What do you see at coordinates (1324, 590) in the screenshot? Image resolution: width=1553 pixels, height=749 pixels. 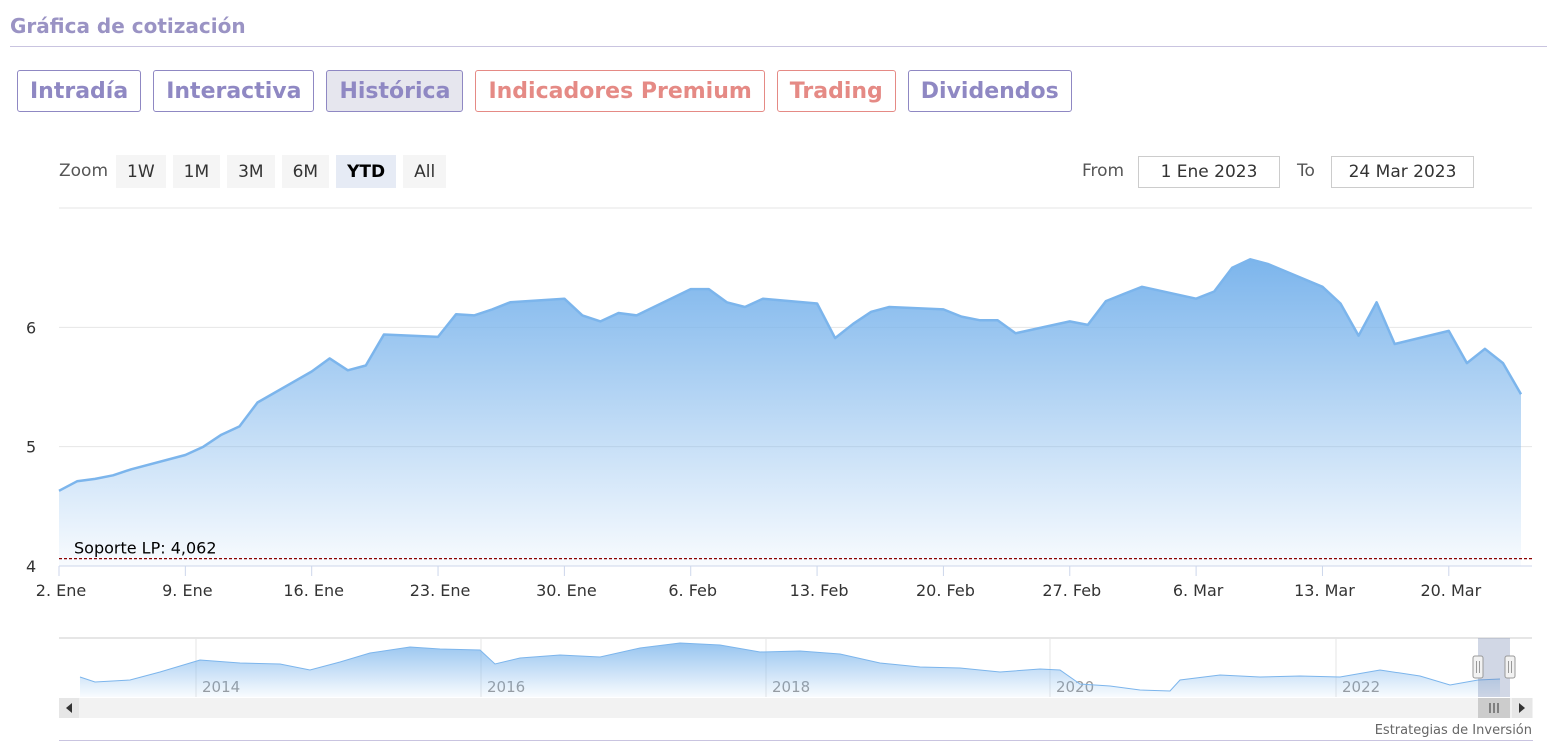 I see `x-tick-label: 13. Mar` at bounding box center [1324, 590].